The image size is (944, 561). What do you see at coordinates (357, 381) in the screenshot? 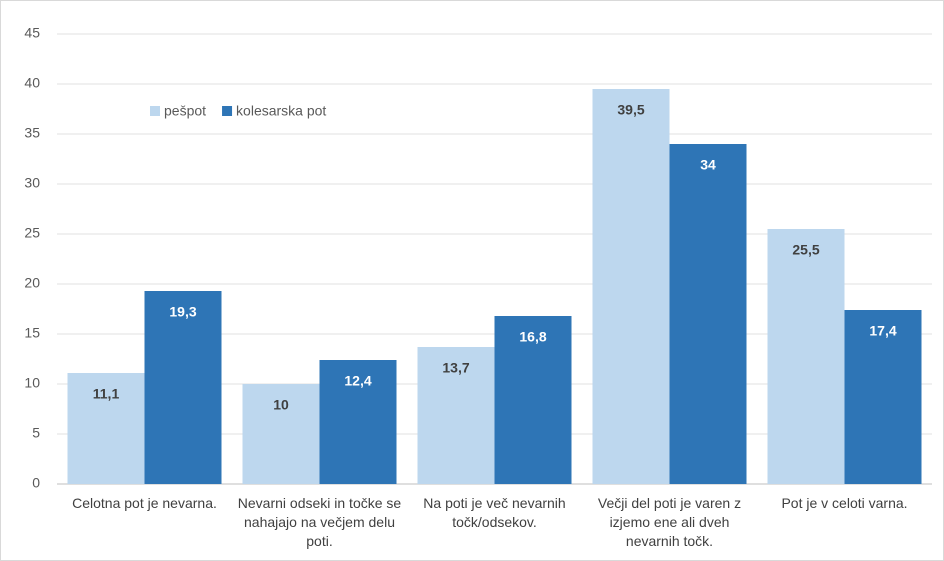
I see `data-label: 12,4` at bounding box center [357, 381].